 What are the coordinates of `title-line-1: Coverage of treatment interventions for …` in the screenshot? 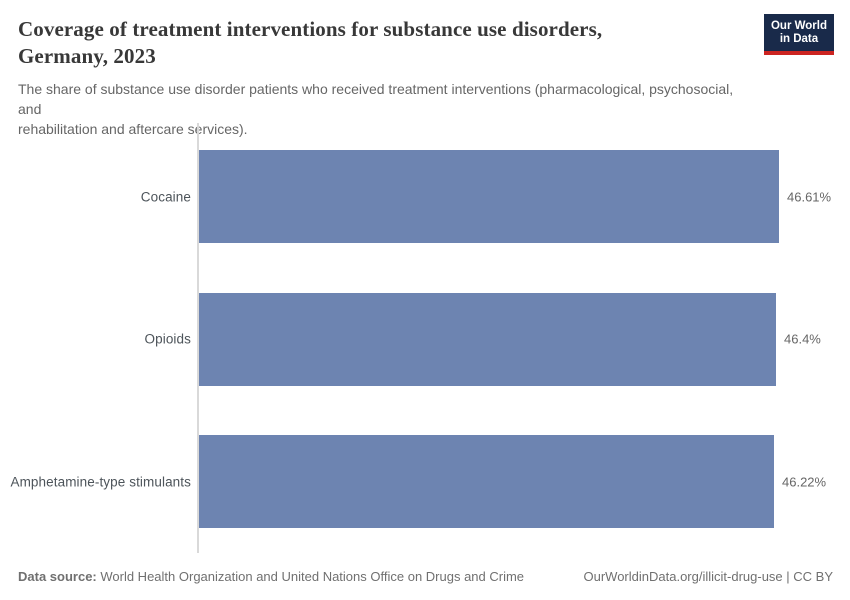 It's located at (310, 29).